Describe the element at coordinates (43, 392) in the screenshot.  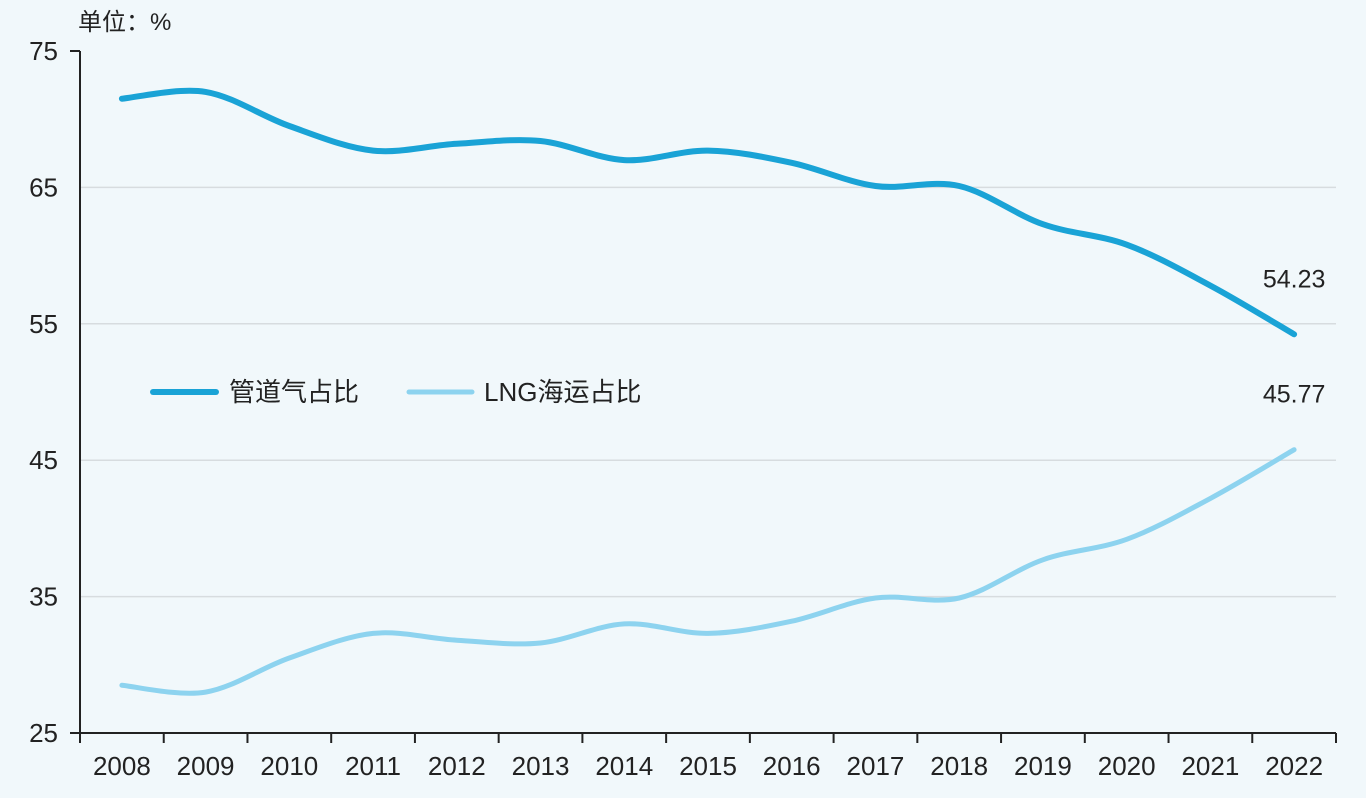
I see `y-axis-ticks: 25 35 45 55 65 75` at that location.